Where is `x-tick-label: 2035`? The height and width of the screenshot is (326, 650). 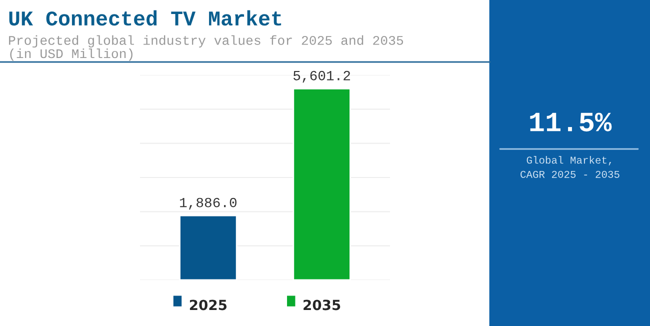 x-tick-label: 2035 is located at coordinates (322, 305).